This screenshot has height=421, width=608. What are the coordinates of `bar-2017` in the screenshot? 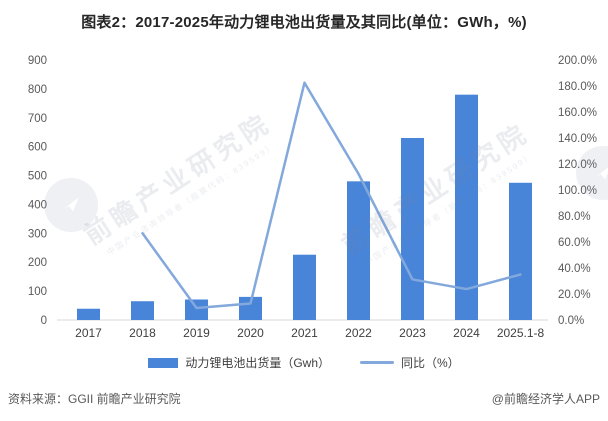 It's located at (88, 314).